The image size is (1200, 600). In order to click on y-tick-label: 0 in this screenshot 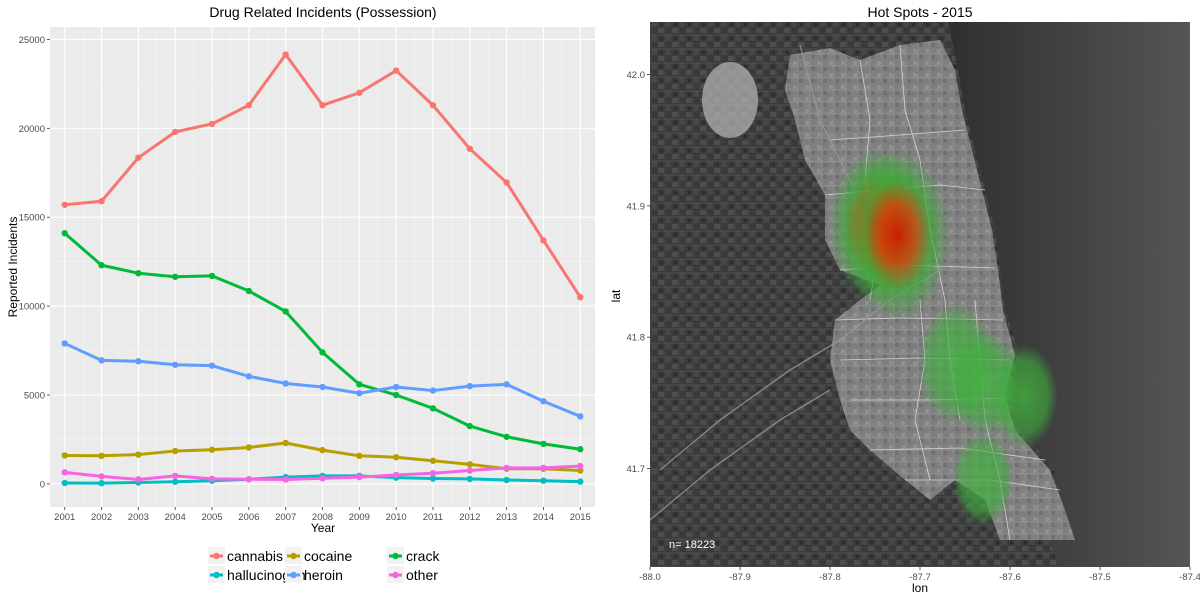, I will do `click(42, 484)`.